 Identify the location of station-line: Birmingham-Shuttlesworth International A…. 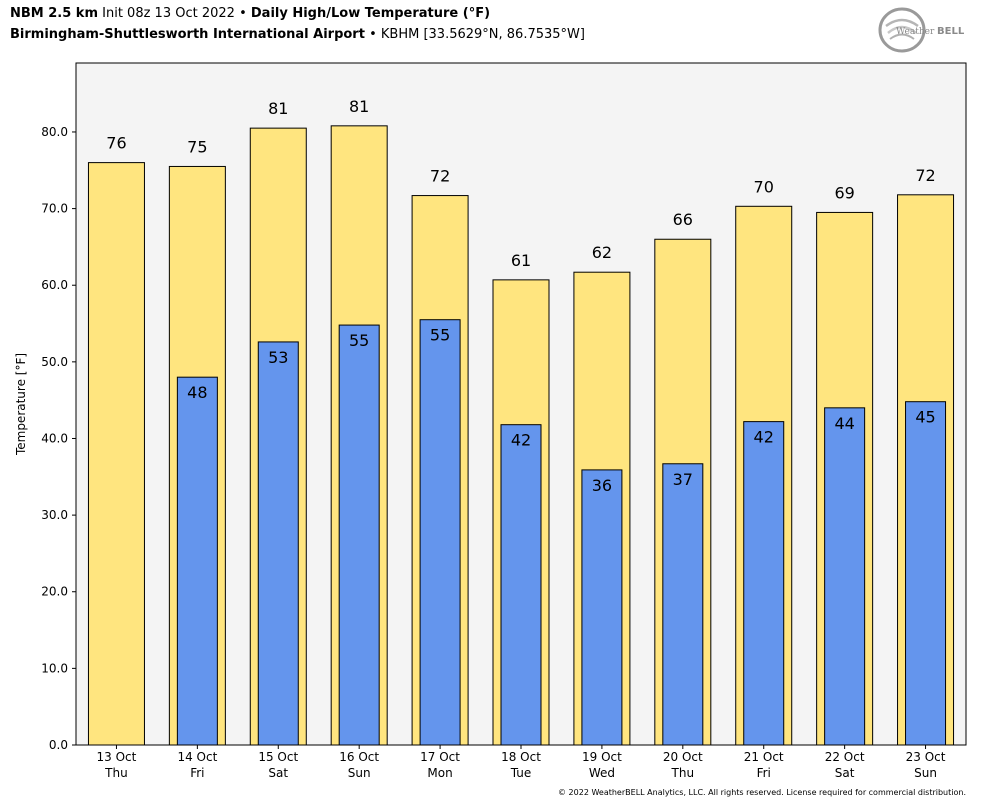
(297, 34).